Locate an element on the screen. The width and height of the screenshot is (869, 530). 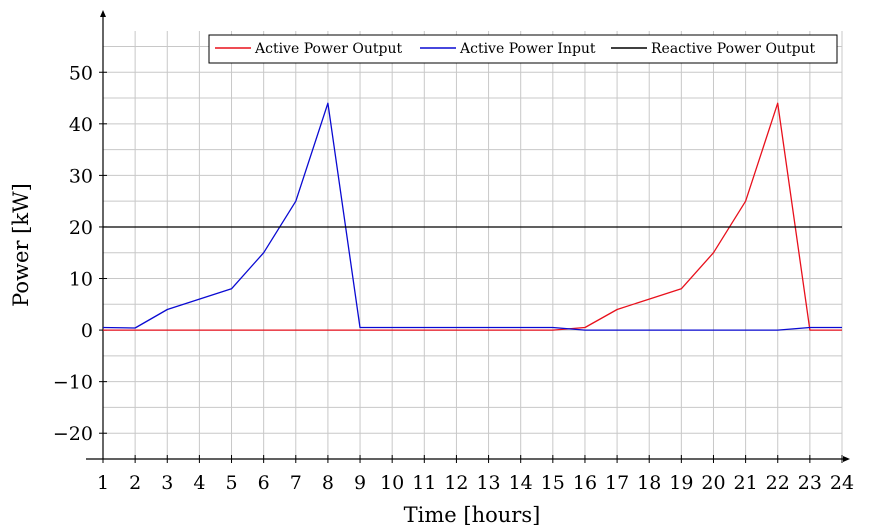
x-tick-label: 21 is located at coordinates (746, 483).